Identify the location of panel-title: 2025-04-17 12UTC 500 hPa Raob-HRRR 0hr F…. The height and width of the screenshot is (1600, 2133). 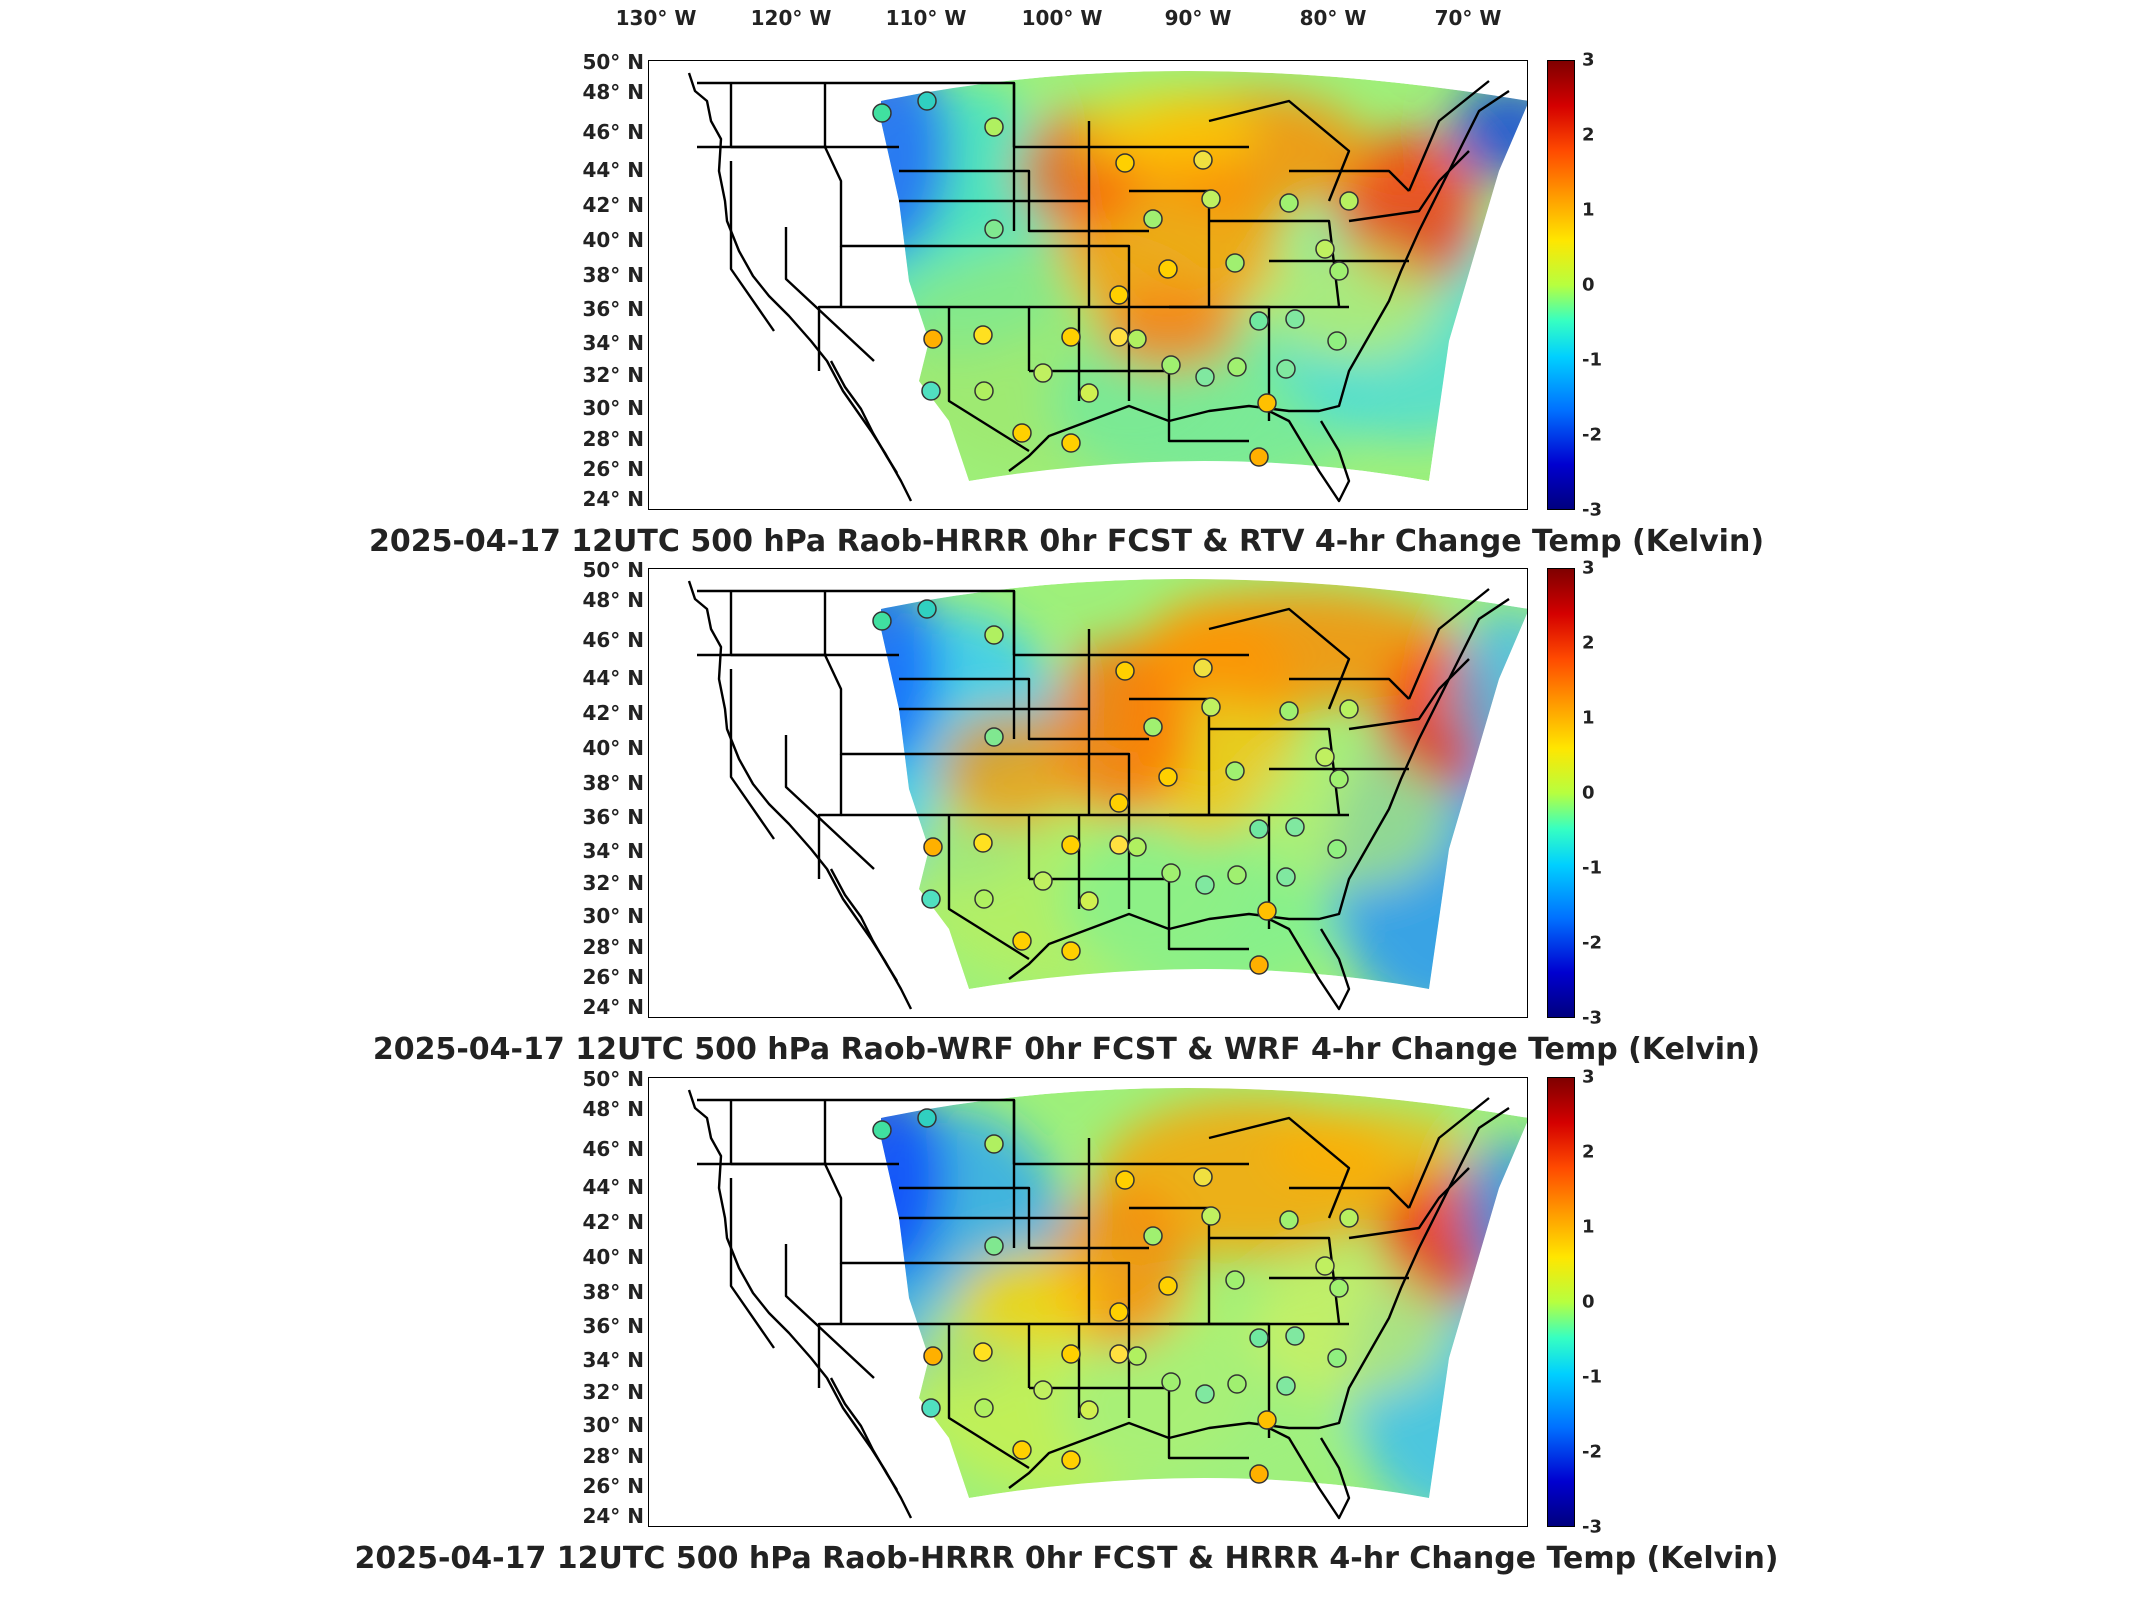
(1066, 1558).